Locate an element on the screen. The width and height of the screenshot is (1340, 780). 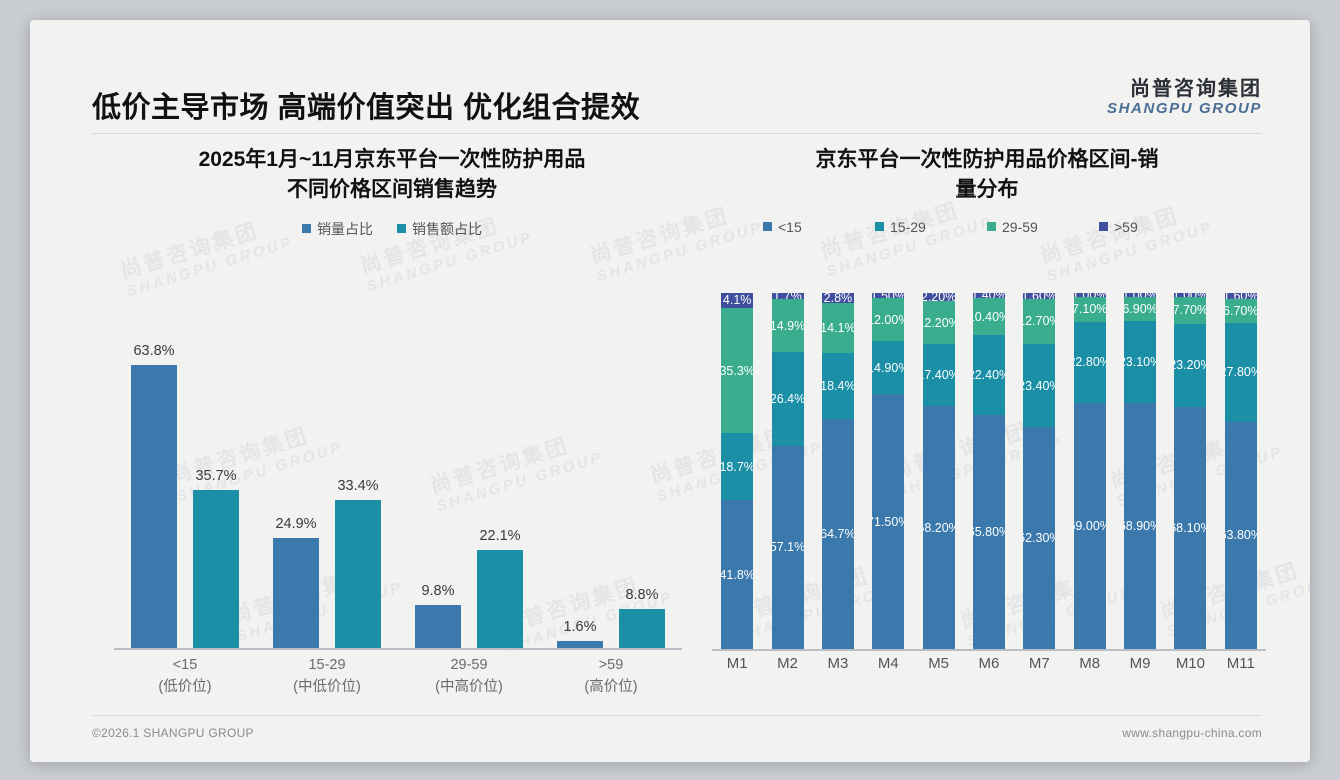
stacked-bar-column: 1.00% 6.90% 23.10% 68.90% is located at coordinates (1140, 471).